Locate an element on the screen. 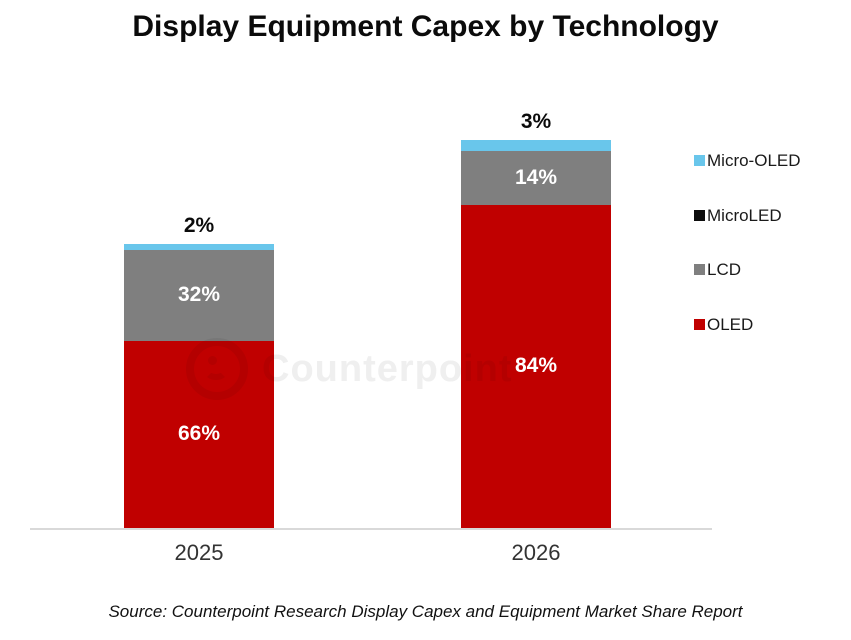 This screenshot has width=851, height=640. legend-label-microled: MicroLED is located at coordinates (744, 215).